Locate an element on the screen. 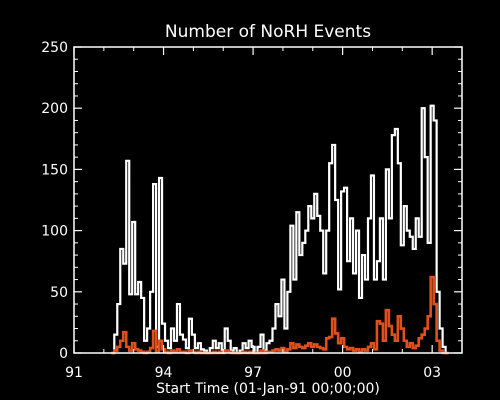  y-tick-label: 0 is located at coordinates (63, 354).